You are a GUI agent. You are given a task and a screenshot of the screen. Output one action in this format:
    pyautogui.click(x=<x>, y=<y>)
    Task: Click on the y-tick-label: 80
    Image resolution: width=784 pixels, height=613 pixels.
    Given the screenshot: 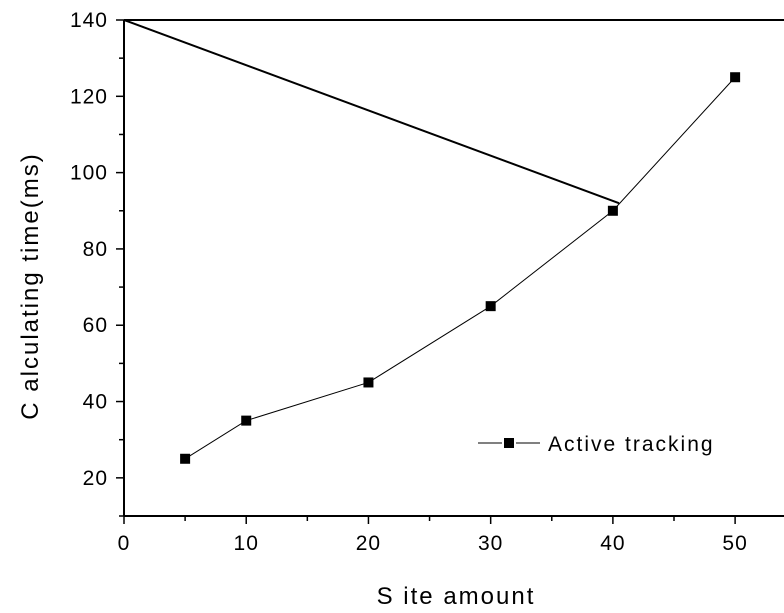 What is the action you would take?
    pyautogui.click(x=95, y=249)
    